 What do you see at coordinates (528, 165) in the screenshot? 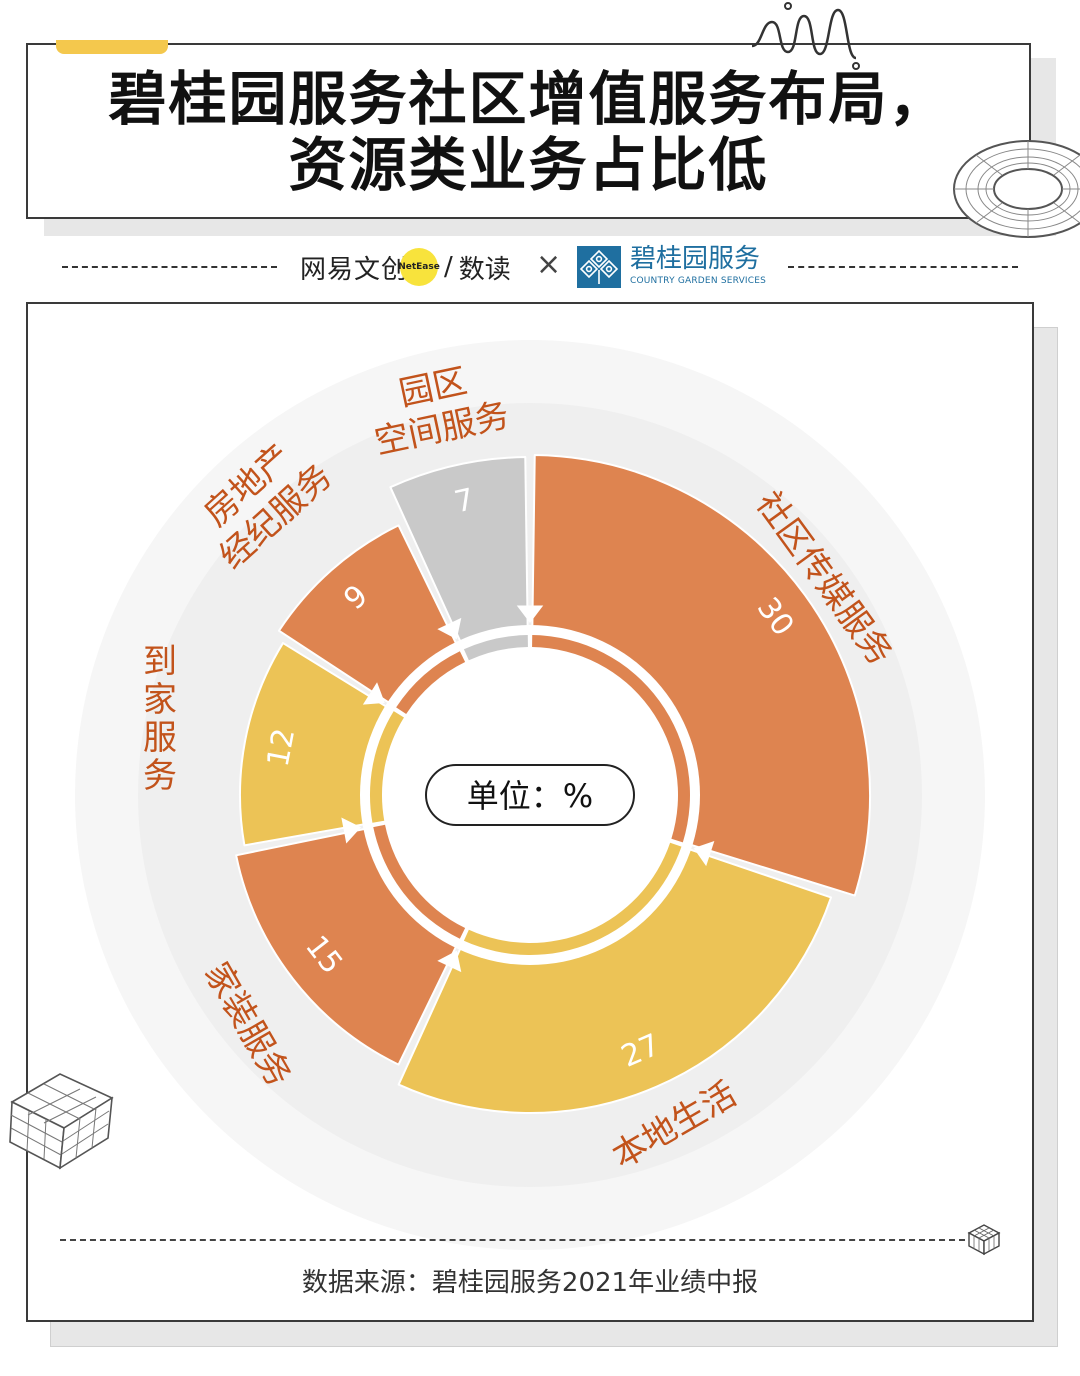
I see `title-line-2: 资源类业务占比低` at bounding box center [528, 165].